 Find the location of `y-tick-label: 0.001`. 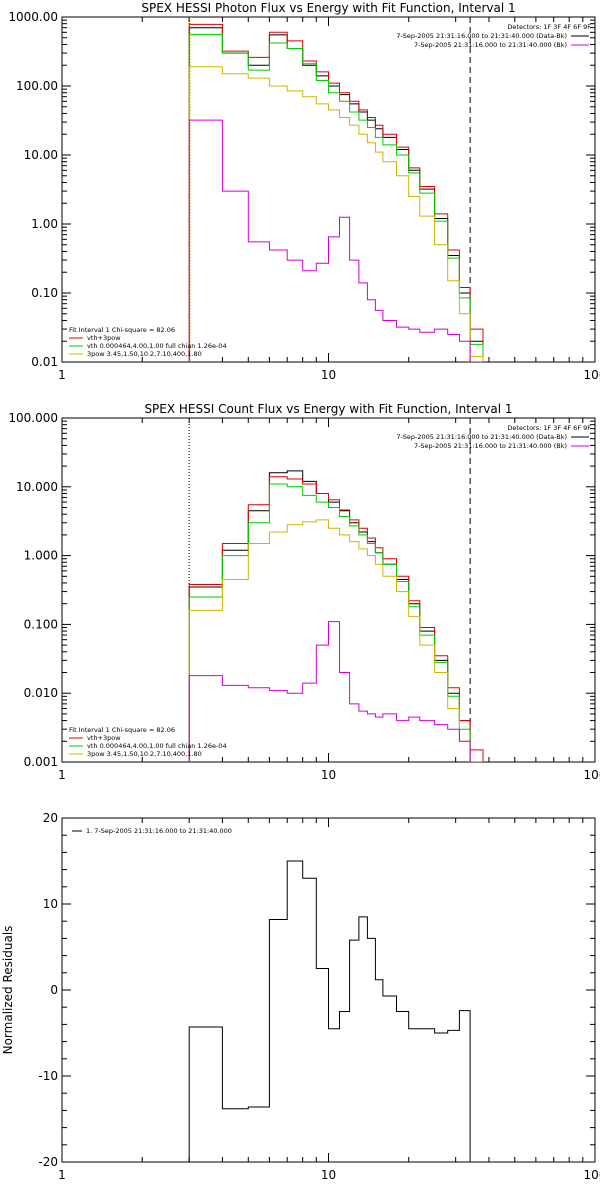

y-tick-label: 0.001 is located at coordinates (41, 762).